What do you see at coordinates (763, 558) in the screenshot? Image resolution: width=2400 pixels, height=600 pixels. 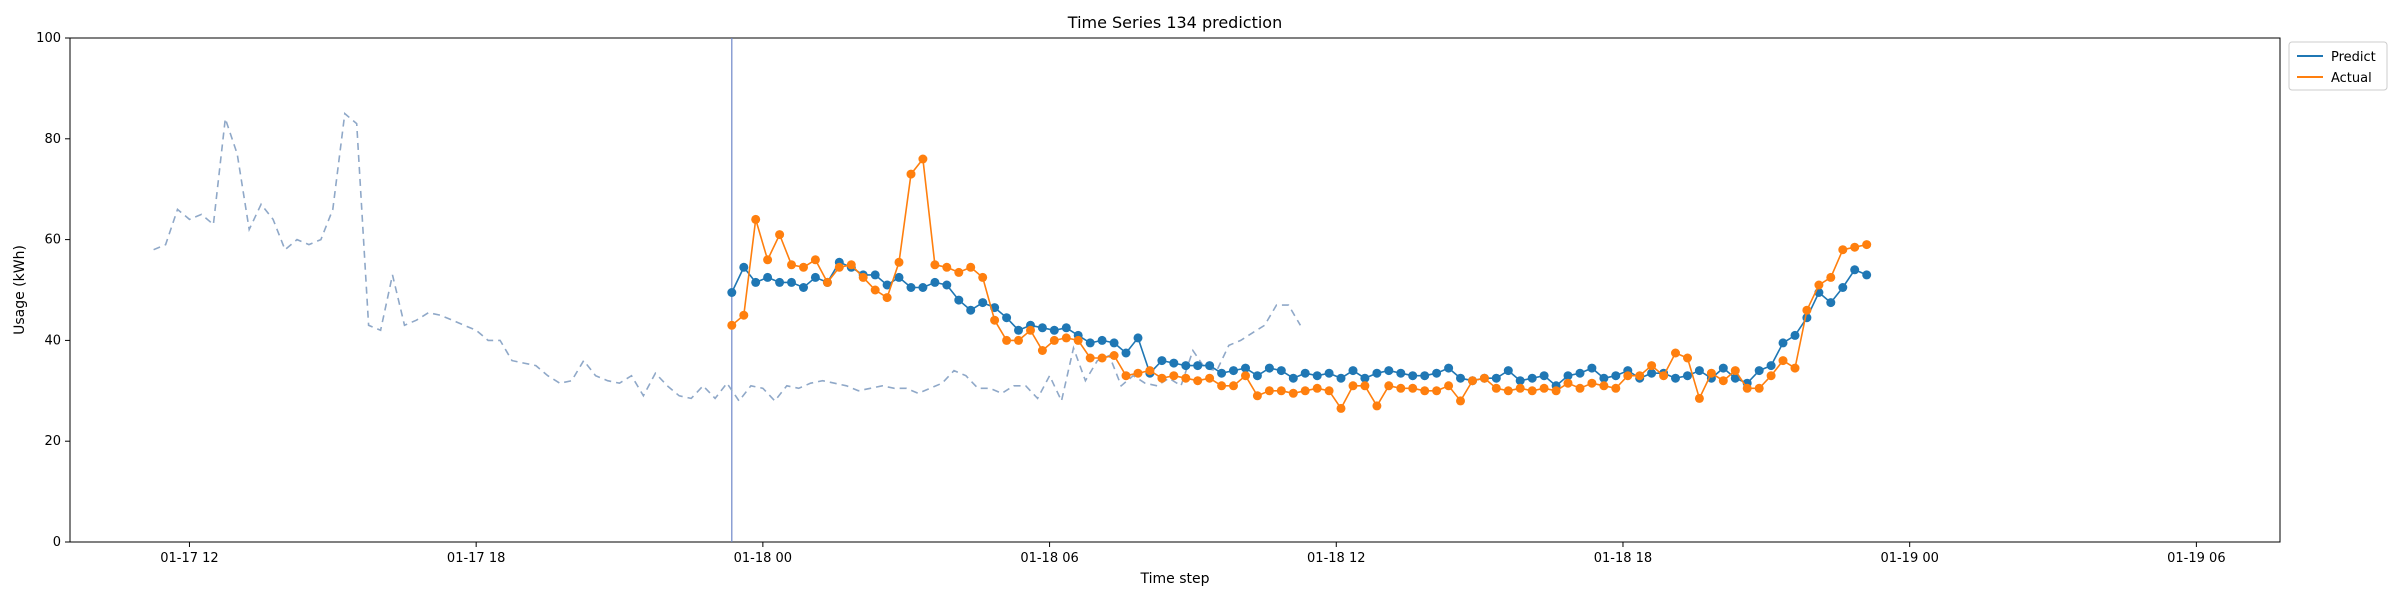 I see `x-tick-label: 01-18 00` at bounding box center [763, 558].